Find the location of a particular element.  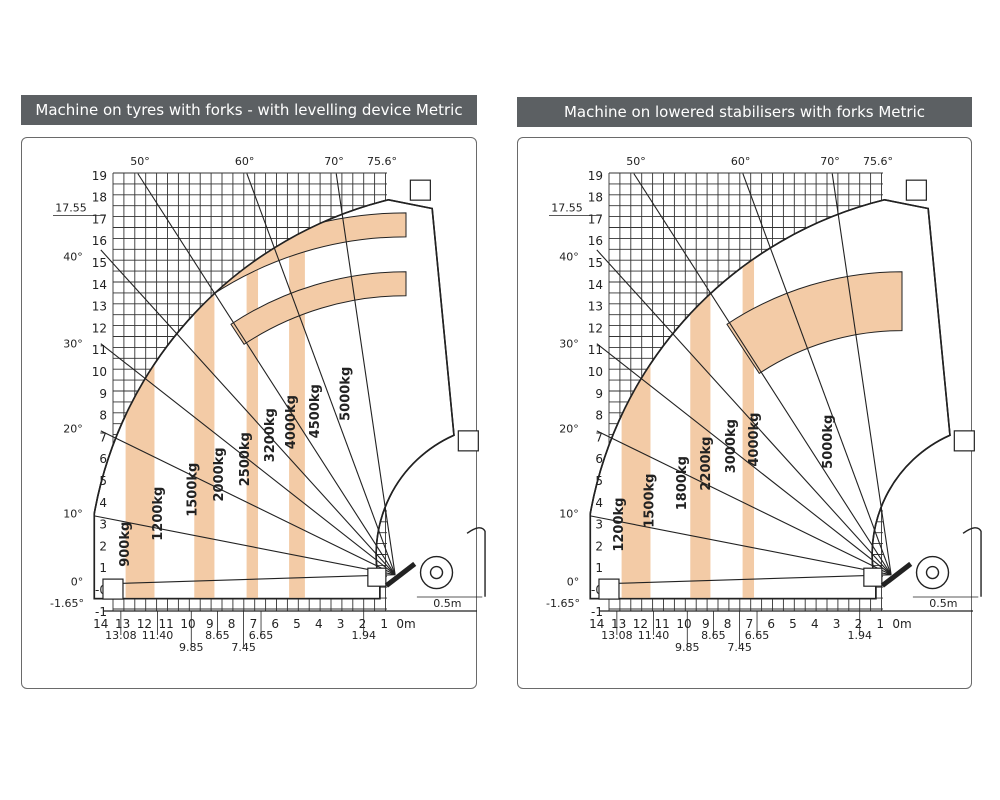

angle-label: 40° is located at coordinates (569, 256).